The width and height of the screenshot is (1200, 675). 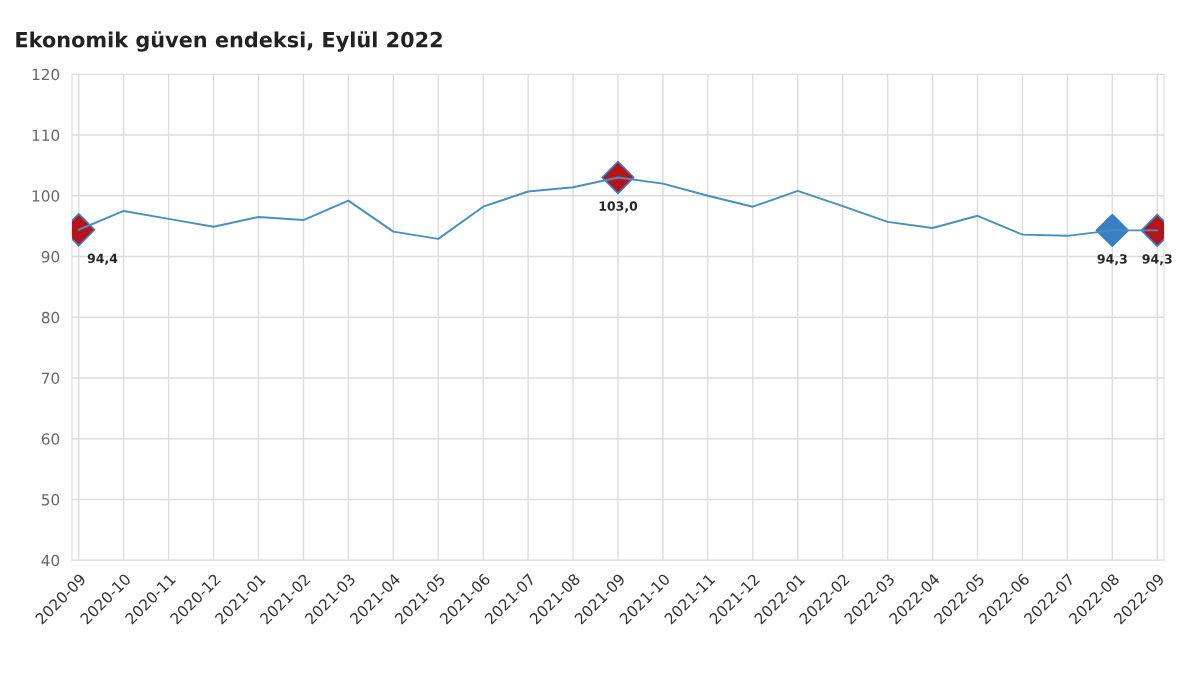 What do you see at coordinates (51, 378) in the screenshot?
I see `y-tick-label: 70` at bounding box center [51, 378].